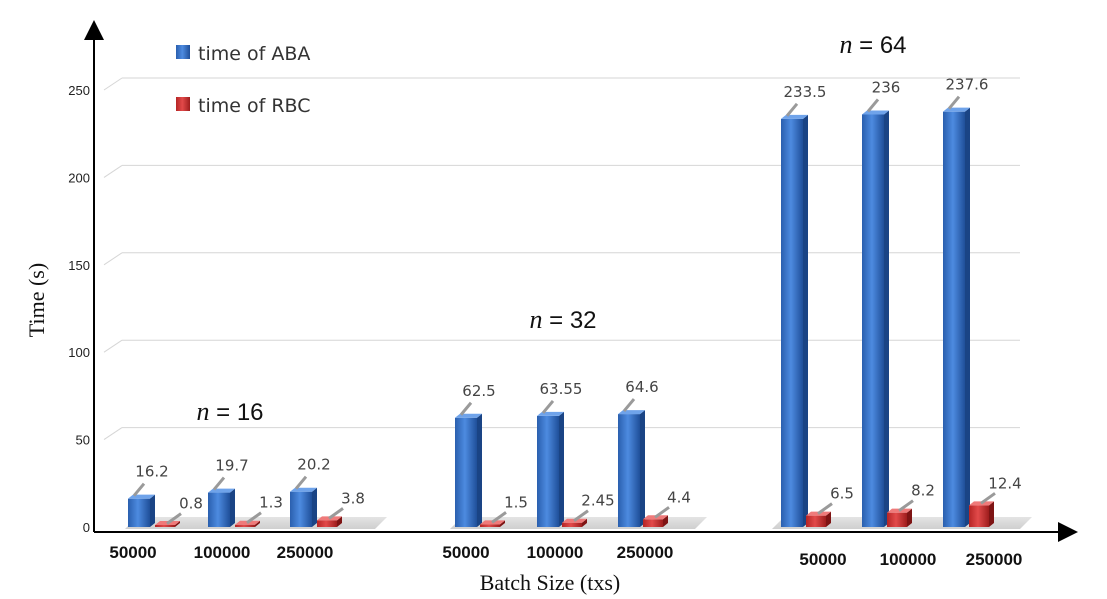 The height and width of the screenshot is (599, 1107). What do you see at coordinates (151, 472) in the screenshot?
I see `value-label-aba: 16.2` at bounding box center [151, 472].